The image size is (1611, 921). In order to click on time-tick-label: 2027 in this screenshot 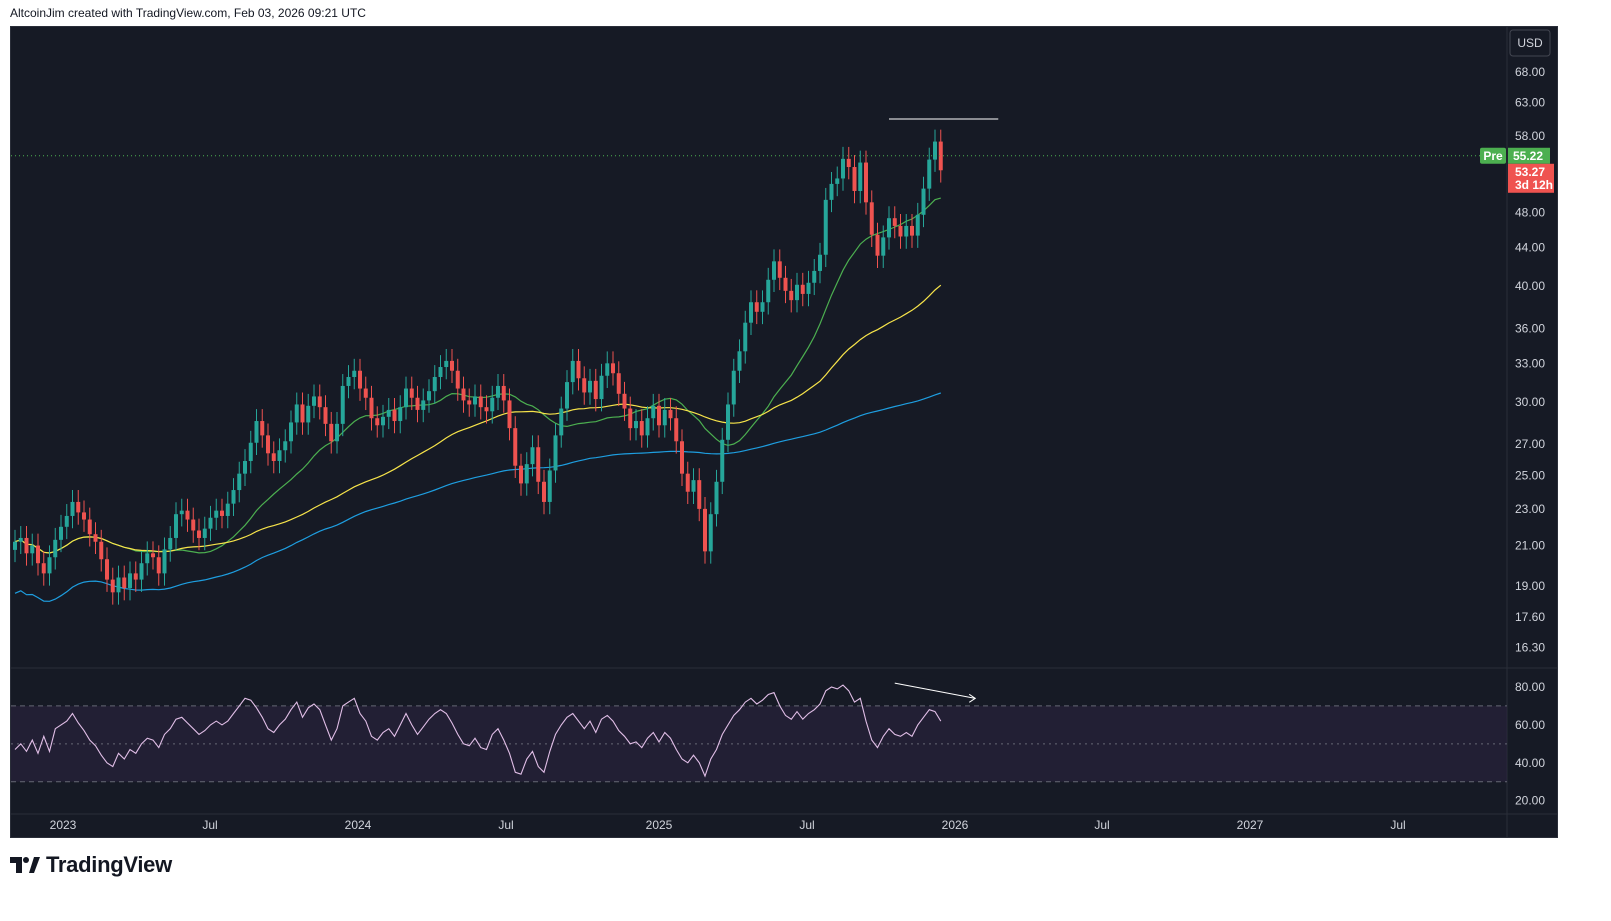, I will do `click(1250, 825)`.